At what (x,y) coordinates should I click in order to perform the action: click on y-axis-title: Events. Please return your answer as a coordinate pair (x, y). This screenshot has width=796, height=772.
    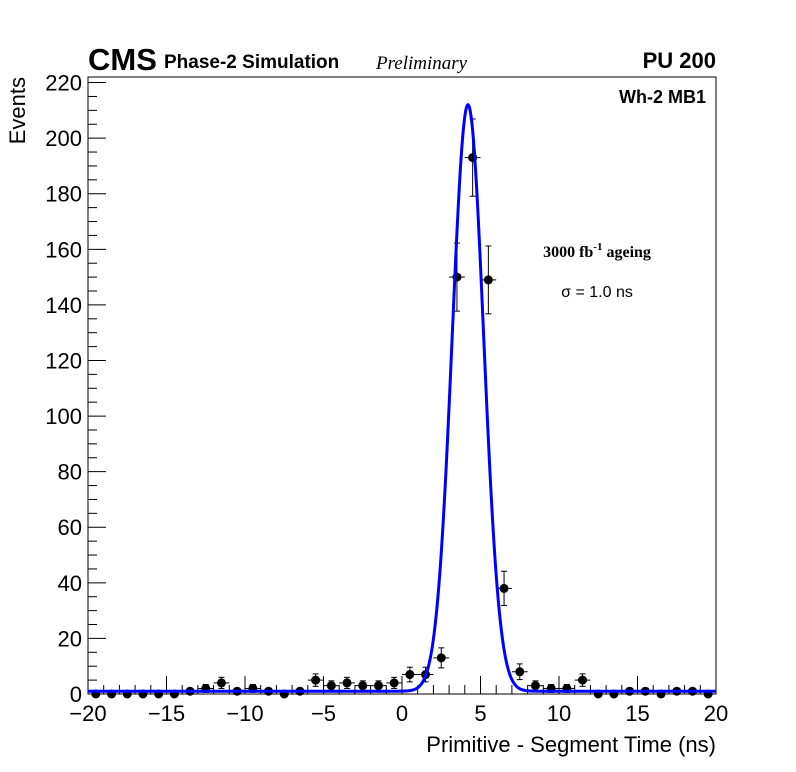
    Looking at the image, I should click on (17, 110).